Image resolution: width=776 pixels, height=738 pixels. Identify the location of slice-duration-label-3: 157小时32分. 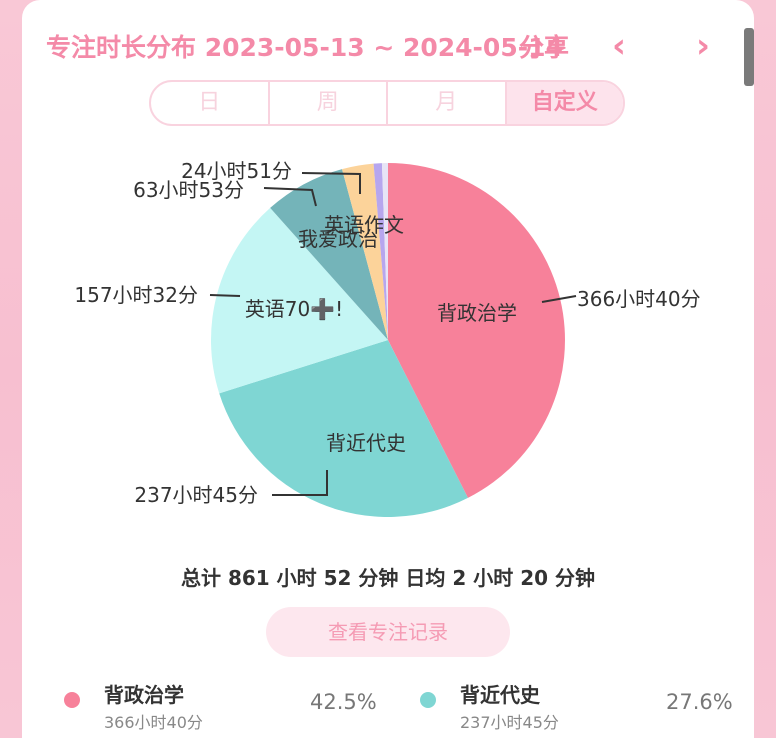
(136, 295).